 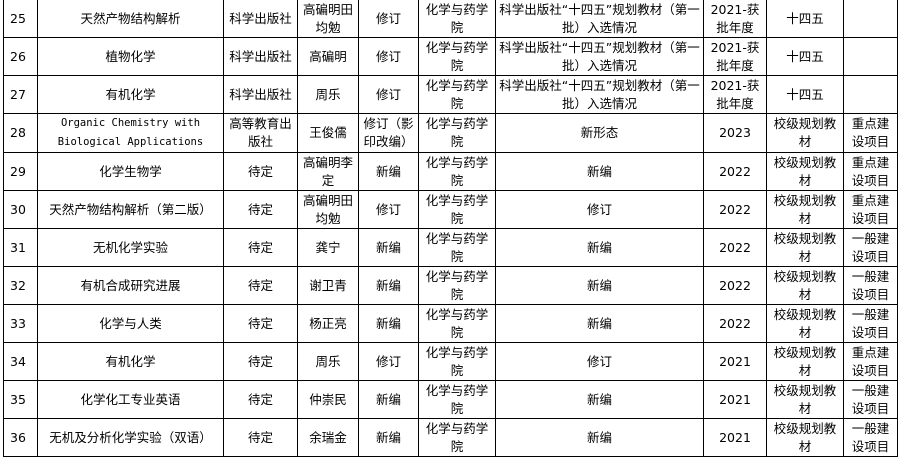 I want to click on table-cell: 高碥明田均勉, so click(x=328, y=209).